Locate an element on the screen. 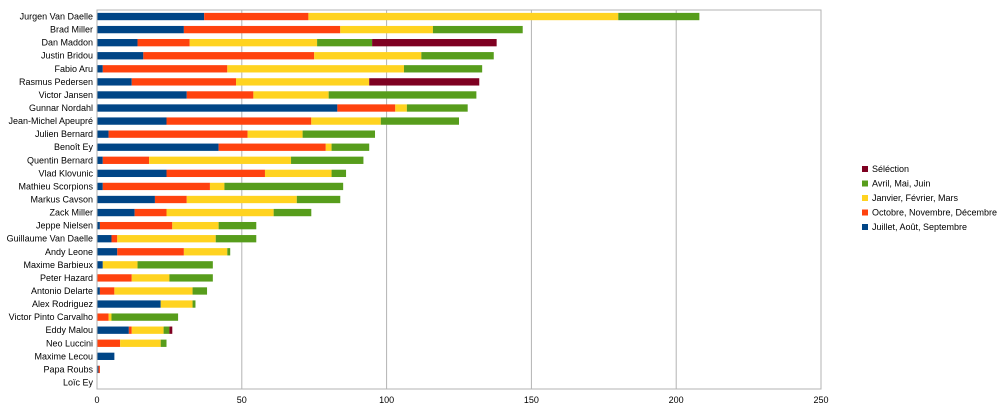  category-label: Antonio Delarte is located at coordinates (62, 291).